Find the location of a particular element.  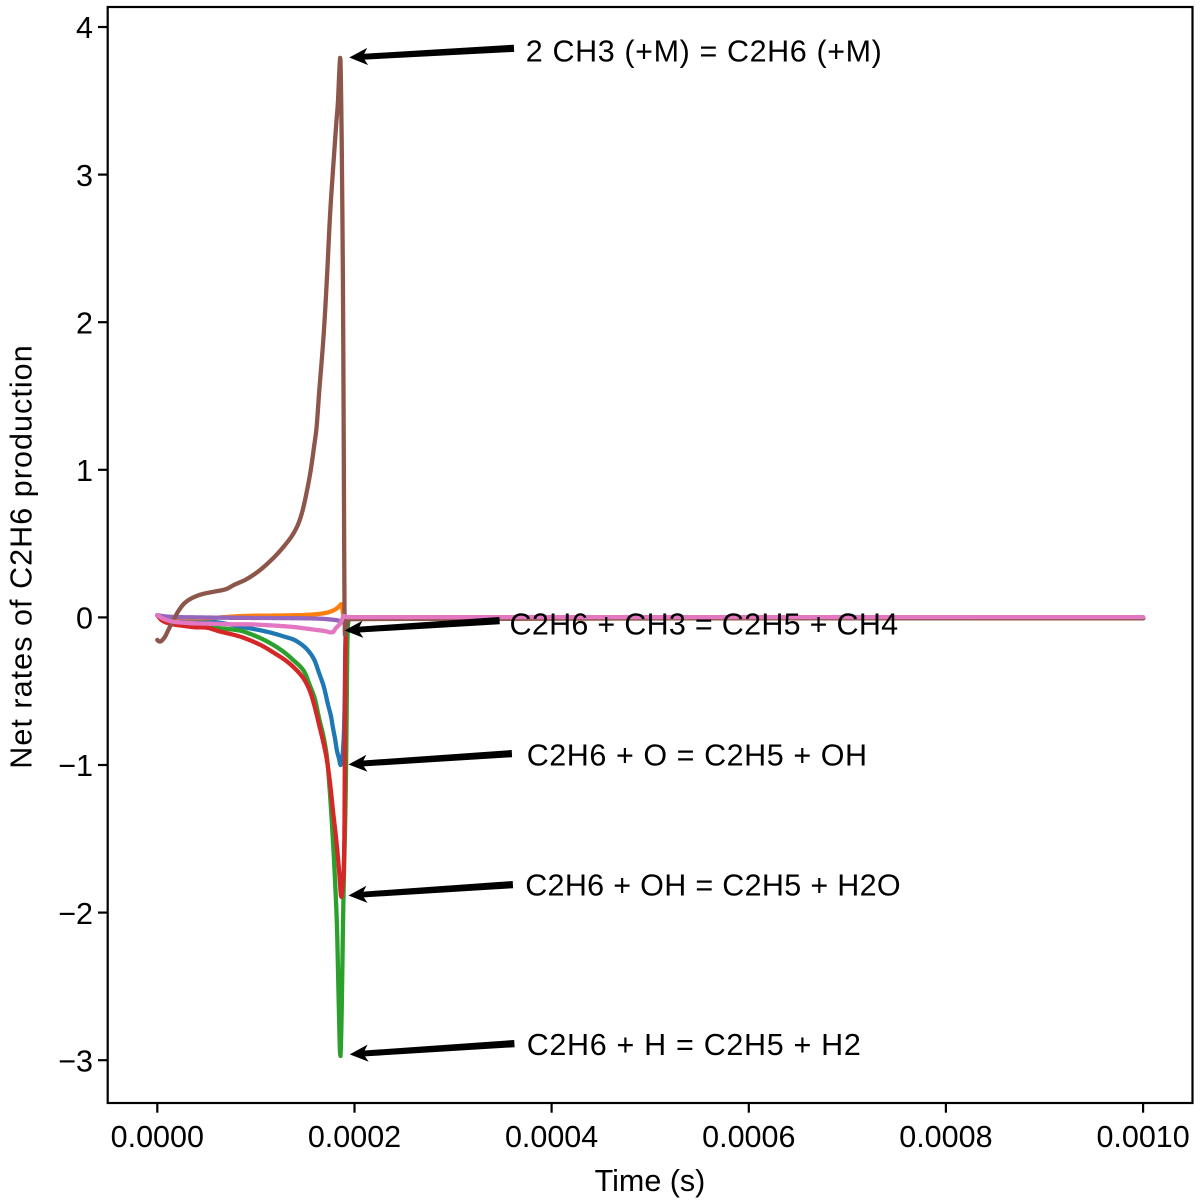

svg-text: 0.0002 is located at coordinates (354, 1137).